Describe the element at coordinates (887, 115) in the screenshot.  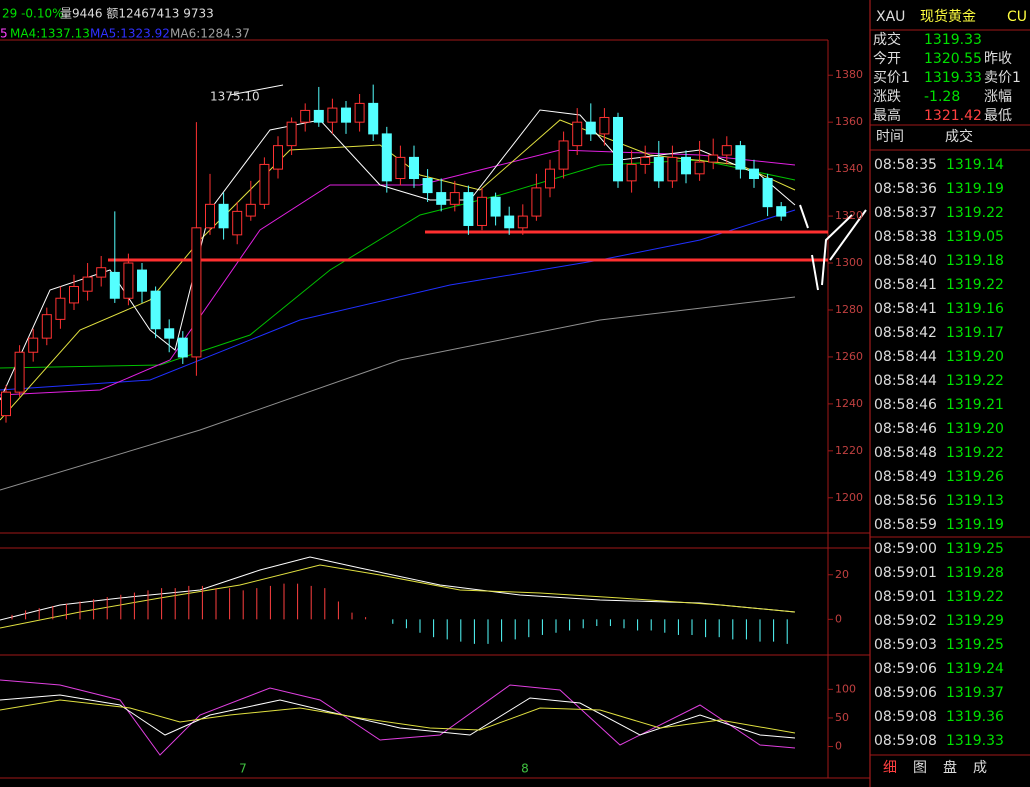
I see `quote-label: 最高` at that location.